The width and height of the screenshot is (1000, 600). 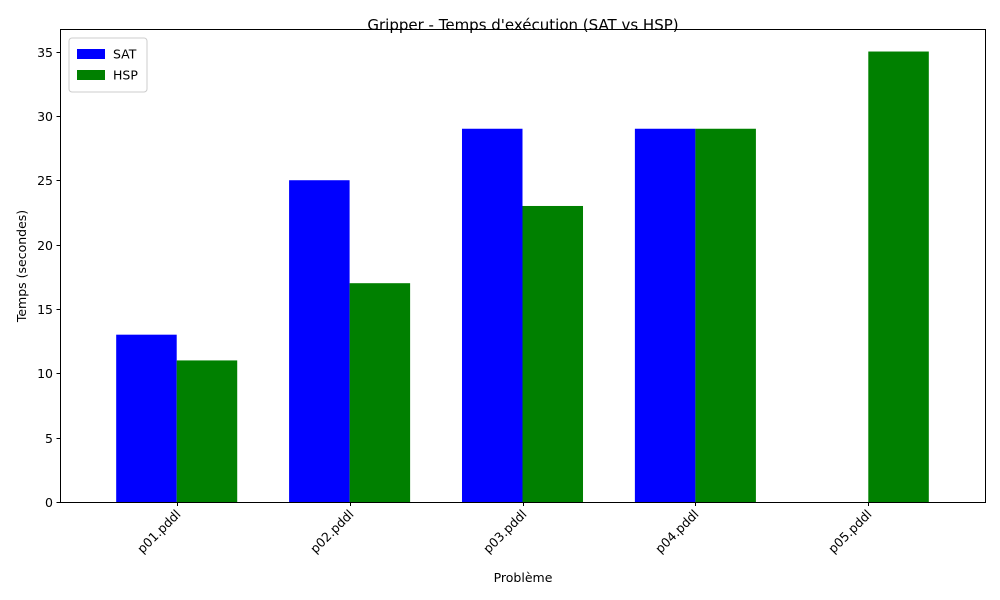 I want to click on y-tick-label: 35, so click(x=45, y=52).